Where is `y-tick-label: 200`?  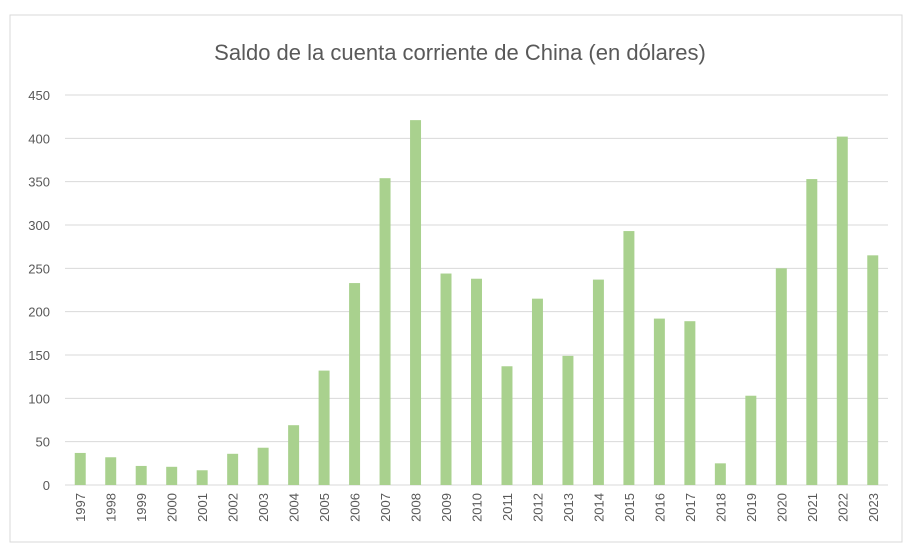 y-tick-label: 200 is located at coordinates (39, 312).